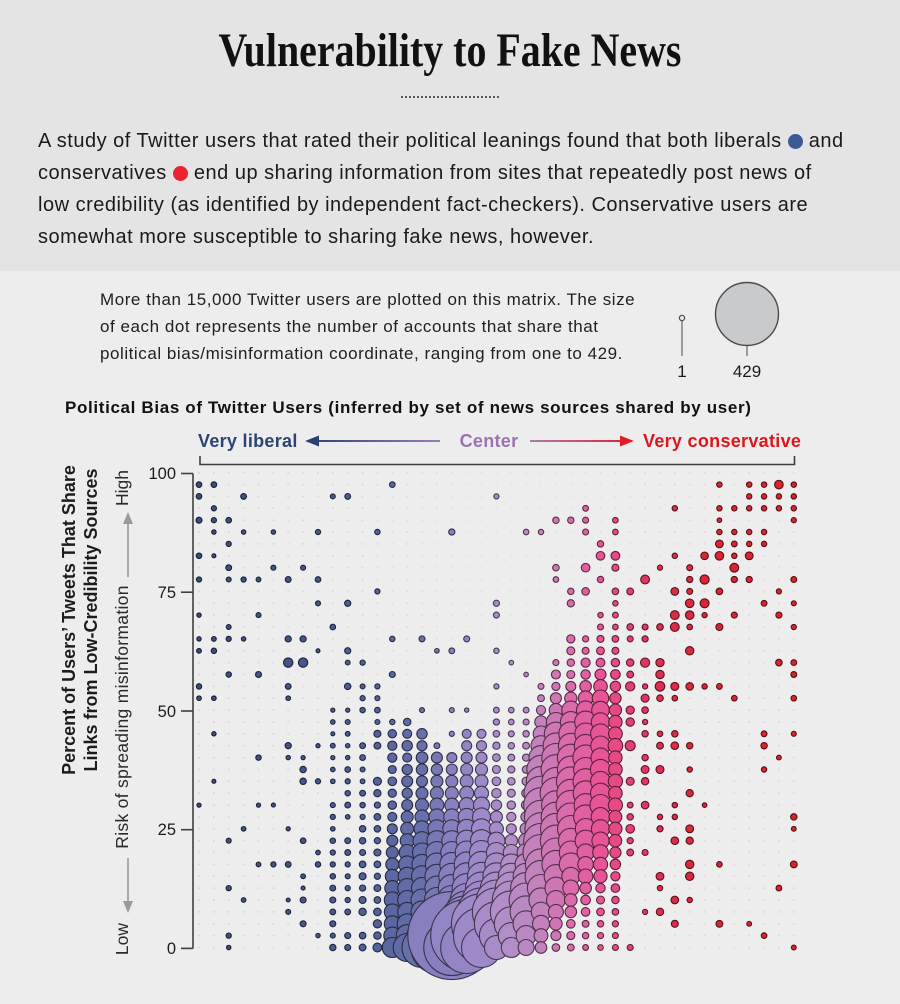 The width and height of the screenshot is (900, 1004). I want to click on svg-text: 25, so click(167, 830).